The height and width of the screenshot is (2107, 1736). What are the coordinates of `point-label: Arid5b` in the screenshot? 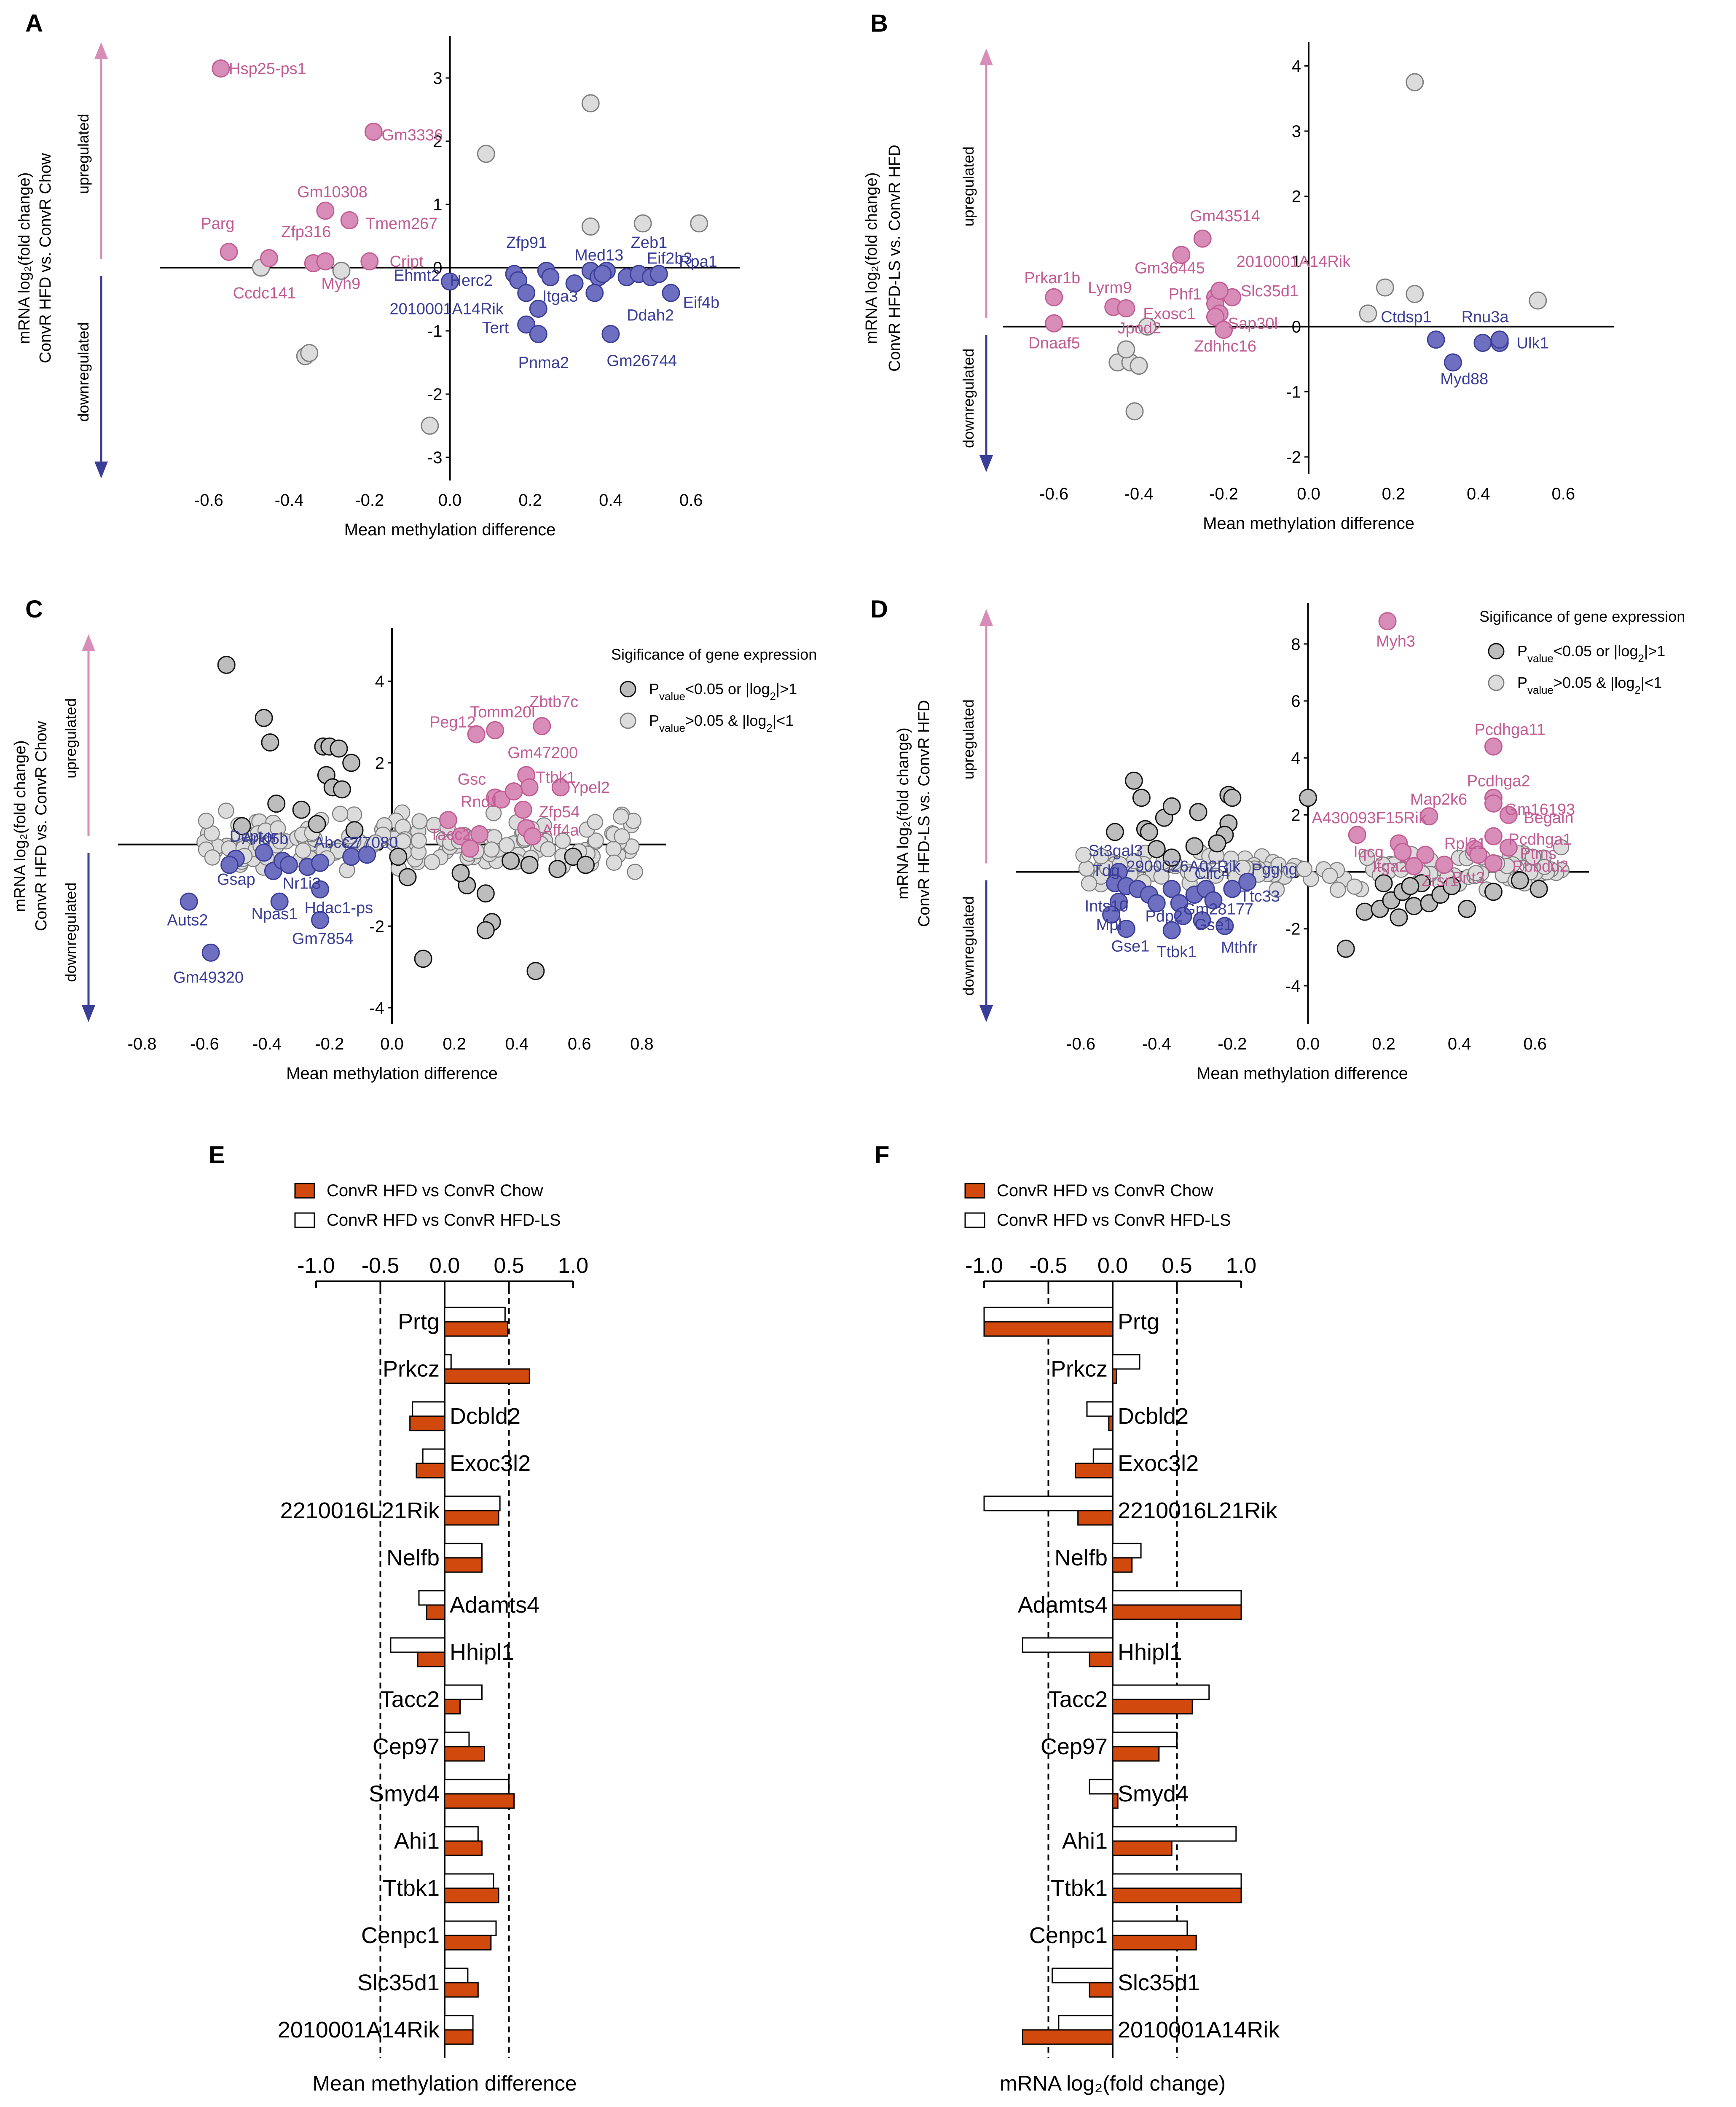 It's located at (265, 839).